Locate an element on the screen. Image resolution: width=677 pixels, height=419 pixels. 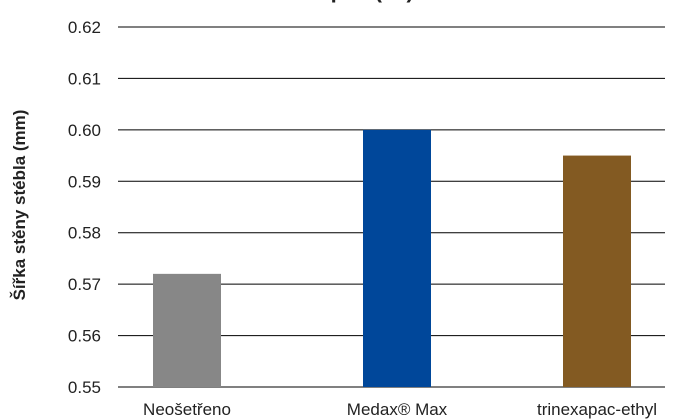
y-tick-label: 0.55 is located at coordinates (84, 387).